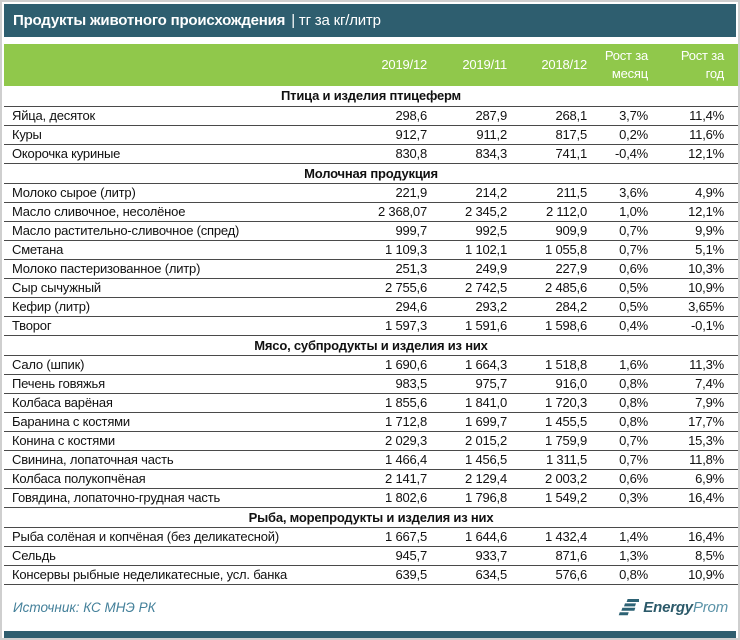 The height and width of the screenshot is (640, 740). I want to click on cell-value: 7,9%, so click(700, 403).